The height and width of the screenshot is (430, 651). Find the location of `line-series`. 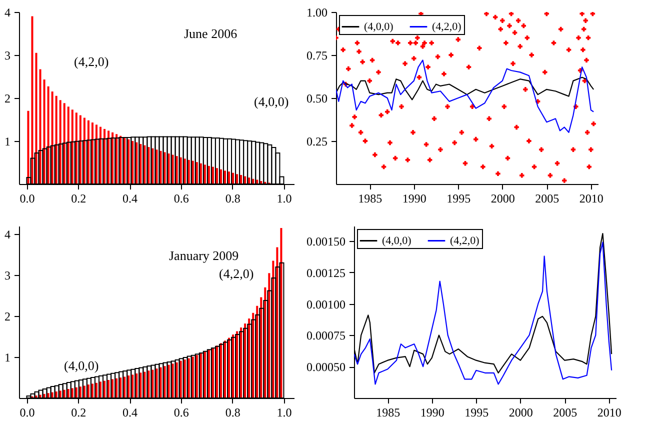

line-series is located at coordinates (465, 96).